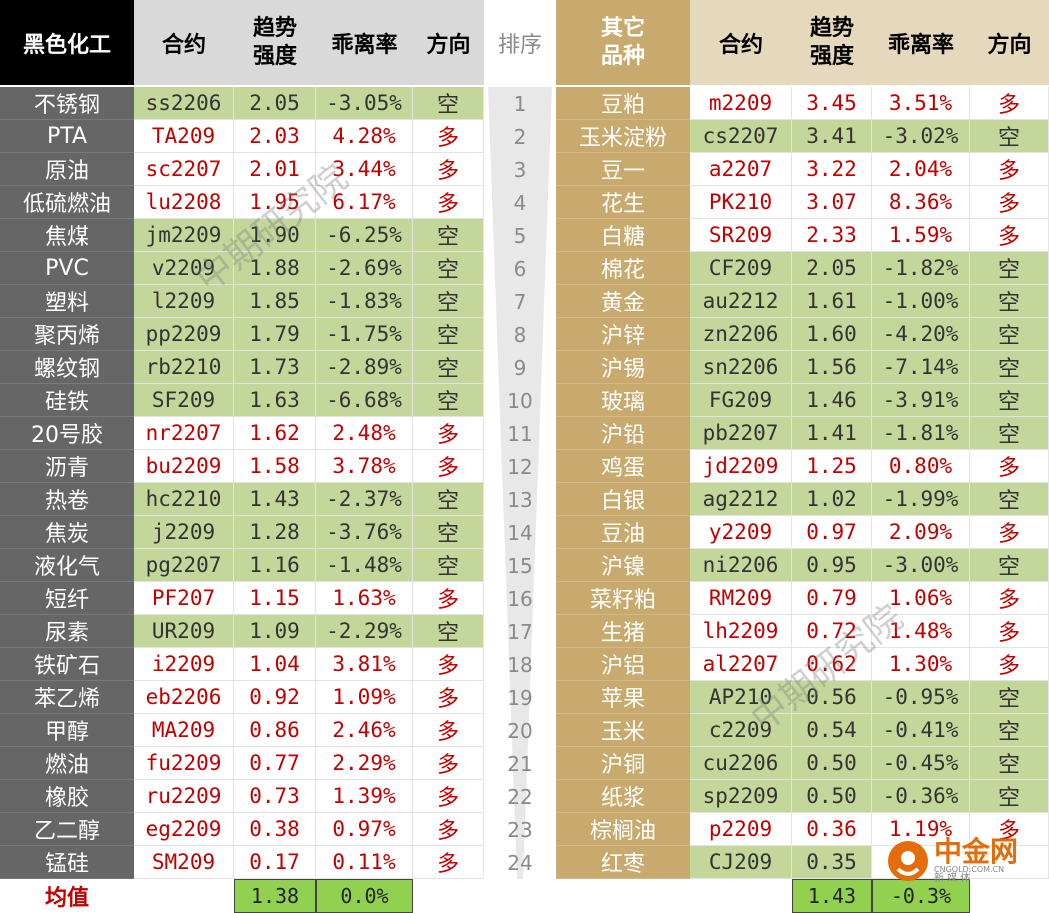 This screenshot has height=913, width=1049. Describe the element at coordinates (832, 466) in the screenshot. I see `right-trend-strength: 1.25` at that location.